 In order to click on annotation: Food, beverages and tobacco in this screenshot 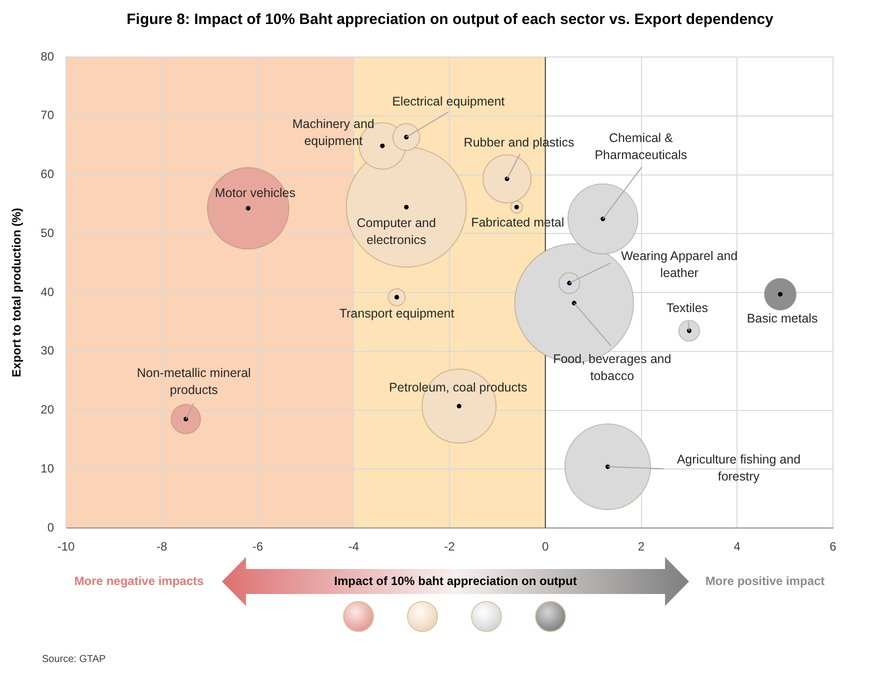, I will do `click(612, 368)`.